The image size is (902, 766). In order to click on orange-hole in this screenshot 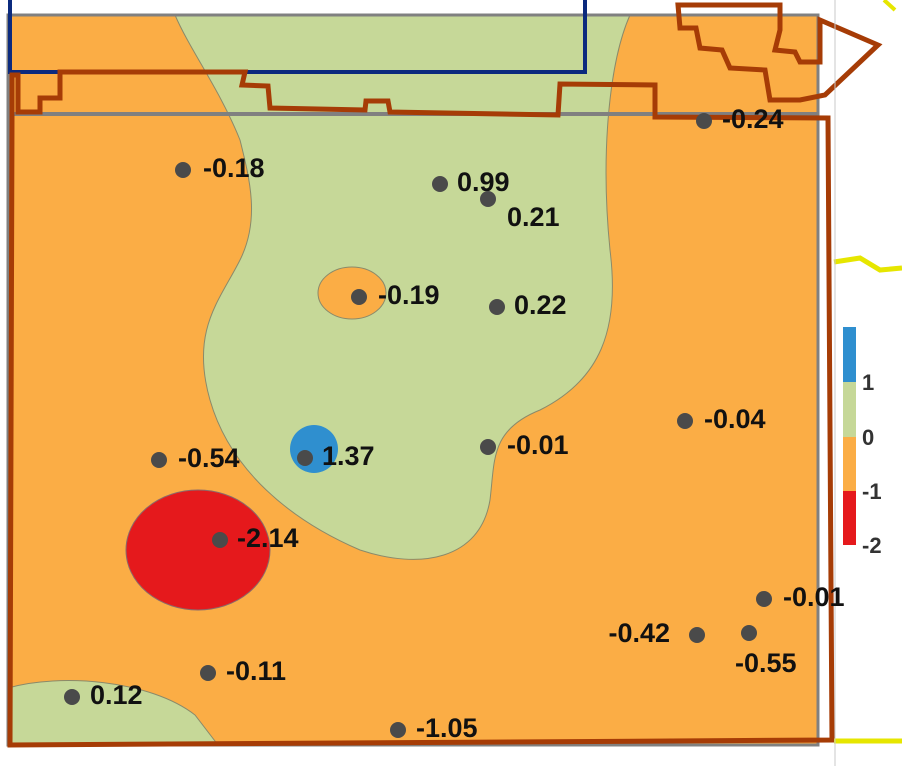, I will do `click(352, 293)`.